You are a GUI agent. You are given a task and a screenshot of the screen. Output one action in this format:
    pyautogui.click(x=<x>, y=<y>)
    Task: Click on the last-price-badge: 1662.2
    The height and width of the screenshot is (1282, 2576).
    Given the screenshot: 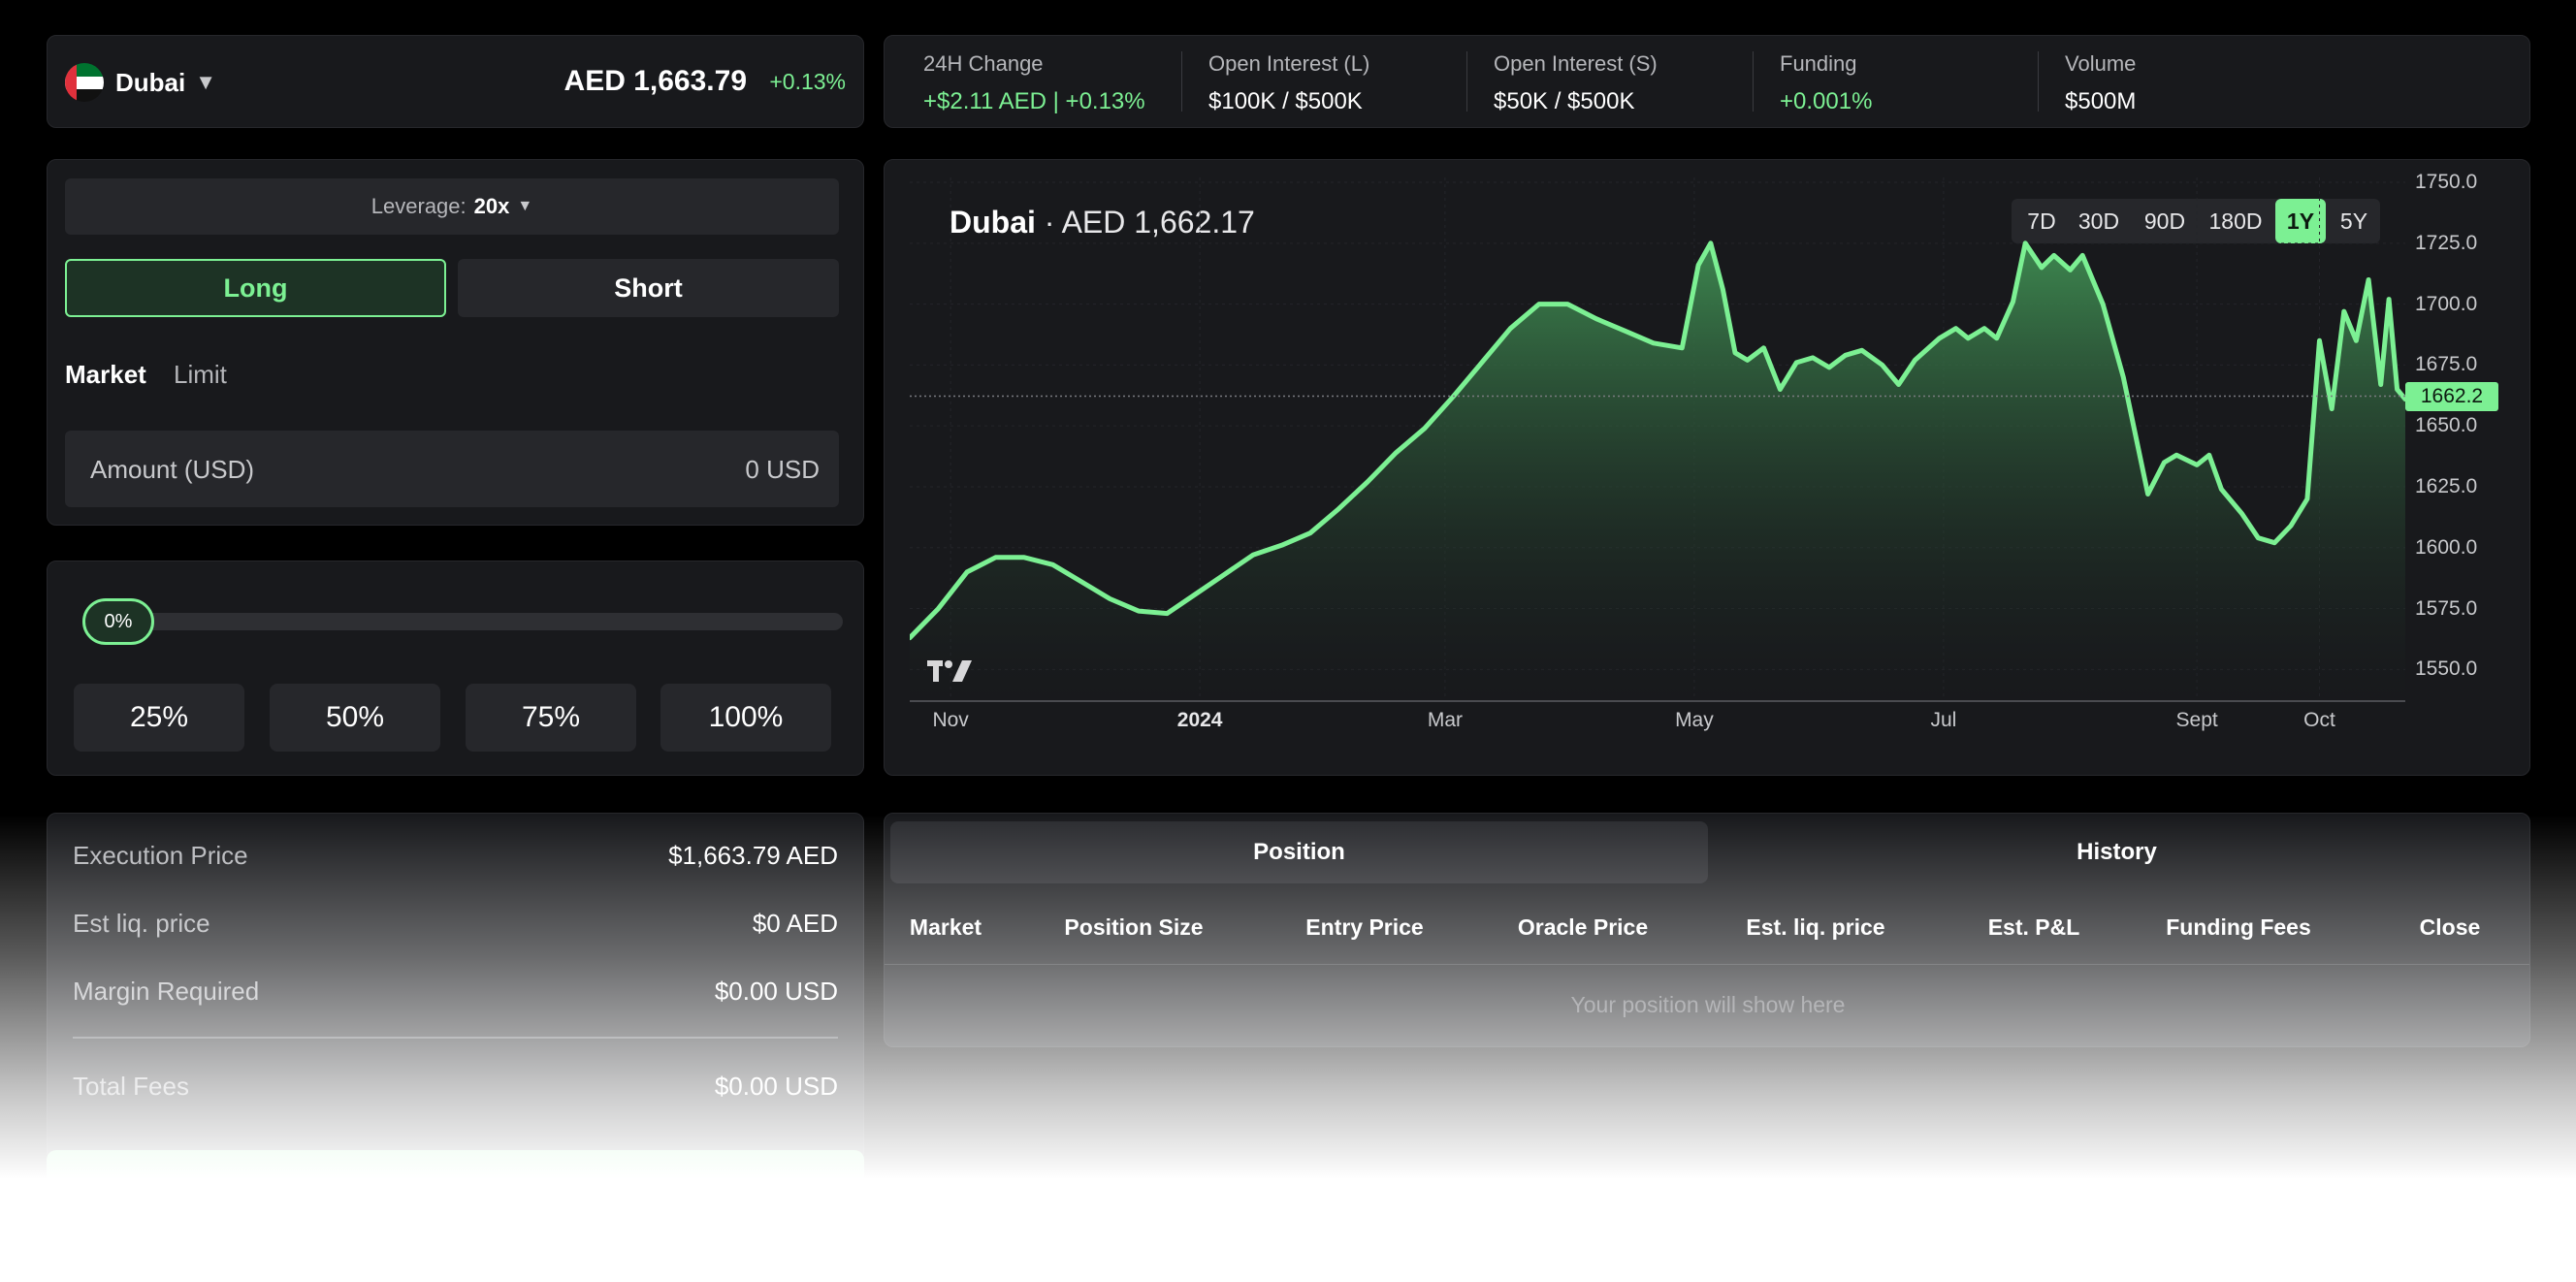 What is the action you would take?
    pyautogui.click(x=2451, y=396)
    